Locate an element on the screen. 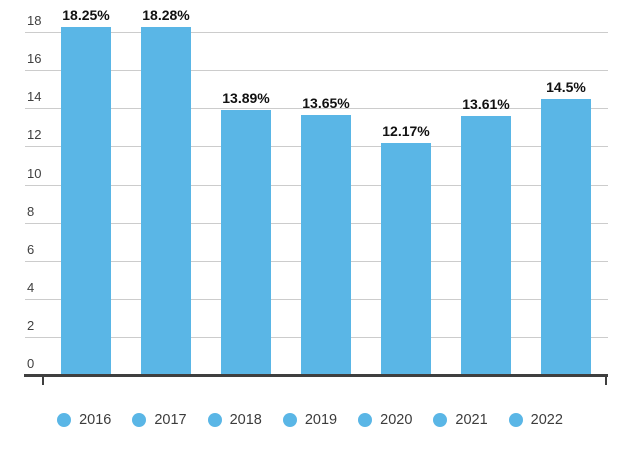  bar-2020 is located at coordinates (406, 258).